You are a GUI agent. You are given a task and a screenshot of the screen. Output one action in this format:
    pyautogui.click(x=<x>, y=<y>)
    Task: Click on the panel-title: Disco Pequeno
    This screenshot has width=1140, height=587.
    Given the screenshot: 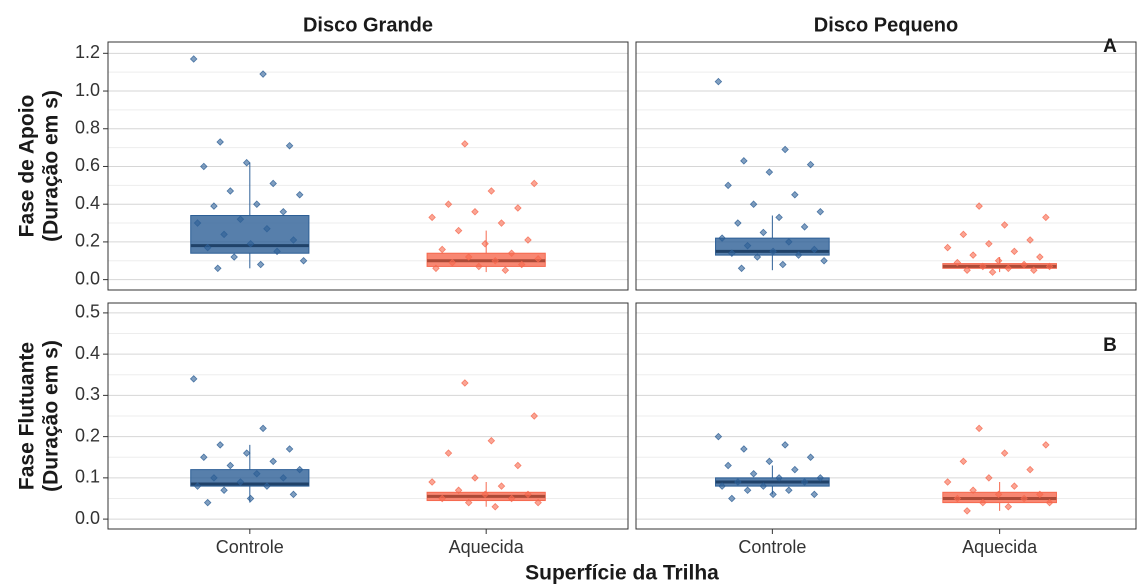 What is the action you would take?
    pyautogui.click(x=886, y=25)
    